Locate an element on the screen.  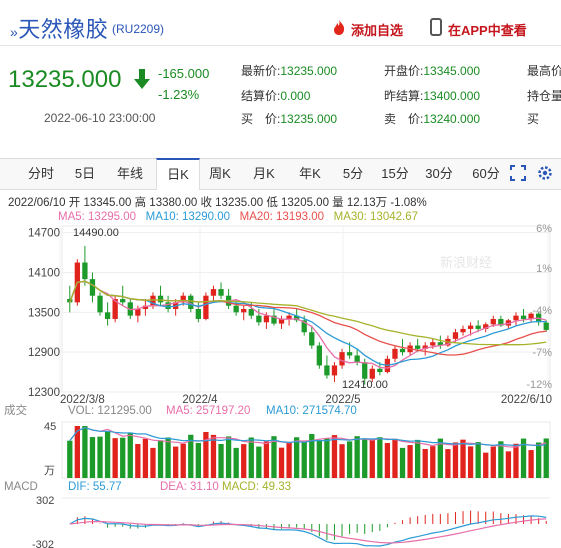
settings-icon is located at coordinates (545, 173).